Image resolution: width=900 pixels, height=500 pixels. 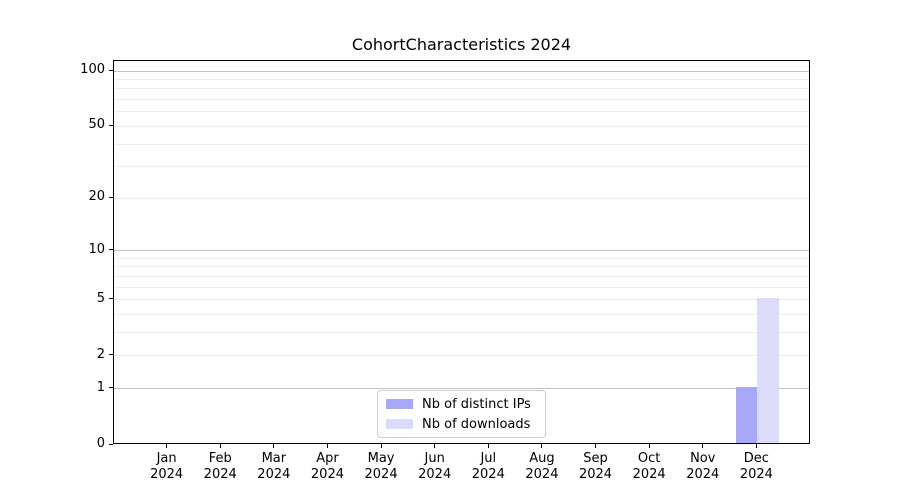 I want to click on x-axis-tick-label: Feb 2024, so click(x=220, y=467).